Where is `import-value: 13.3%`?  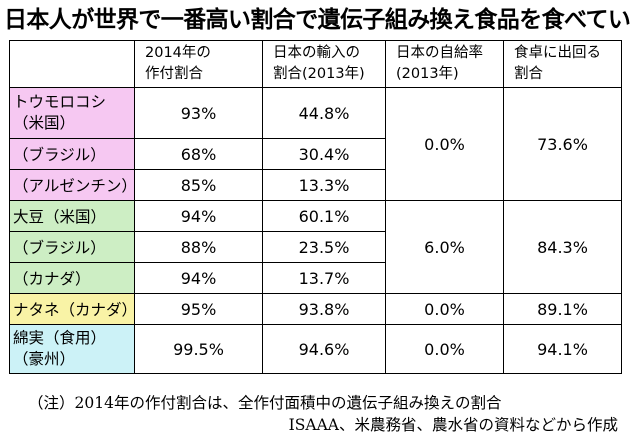 import-value: 13.3% is located at coordinates (324, 185).